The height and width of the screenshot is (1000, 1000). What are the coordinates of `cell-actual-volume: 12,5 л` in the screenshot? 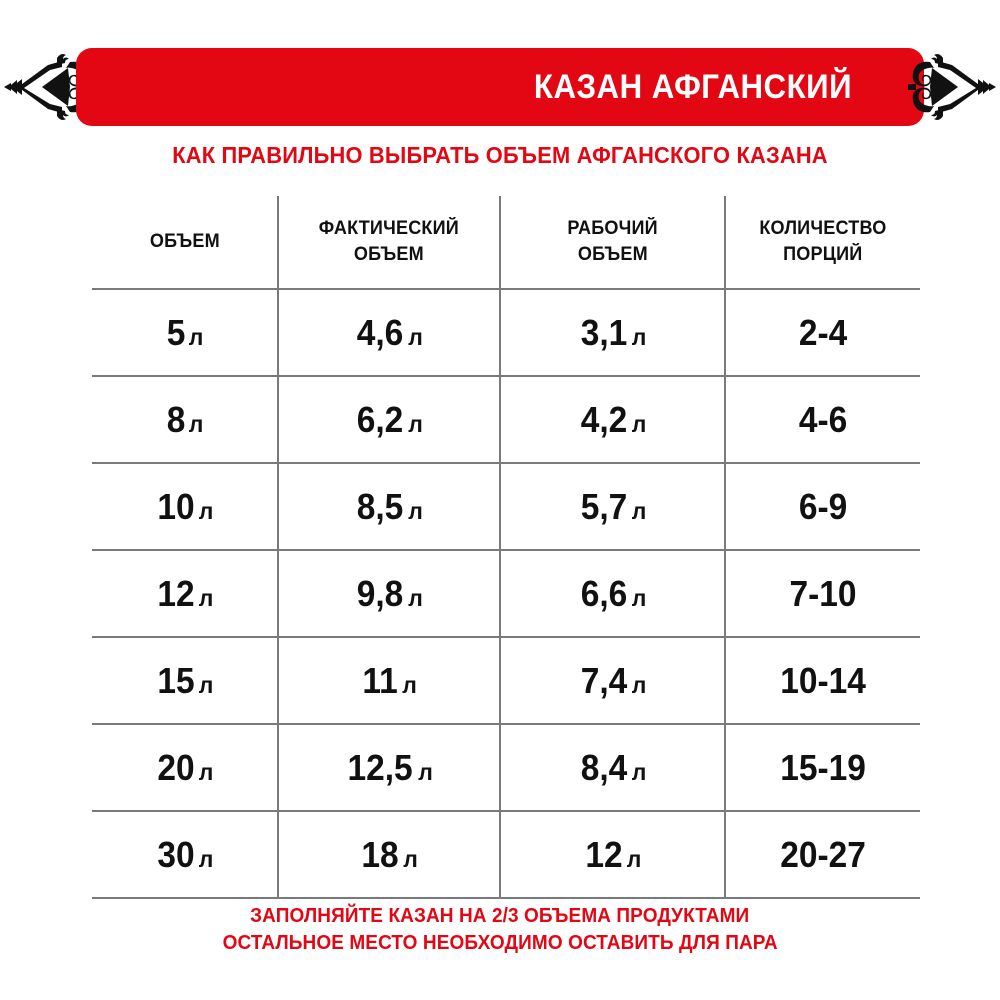 It's located at (388, 767).